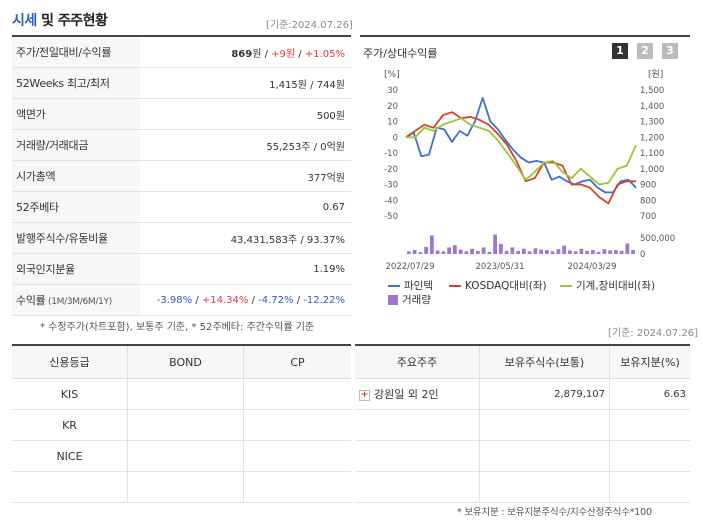 The image size is (702, 525). What do you see at coordinates (652, 138) in the screenshot?
I see `right-tick-label: 1,200` at bounding box center [652, 138].